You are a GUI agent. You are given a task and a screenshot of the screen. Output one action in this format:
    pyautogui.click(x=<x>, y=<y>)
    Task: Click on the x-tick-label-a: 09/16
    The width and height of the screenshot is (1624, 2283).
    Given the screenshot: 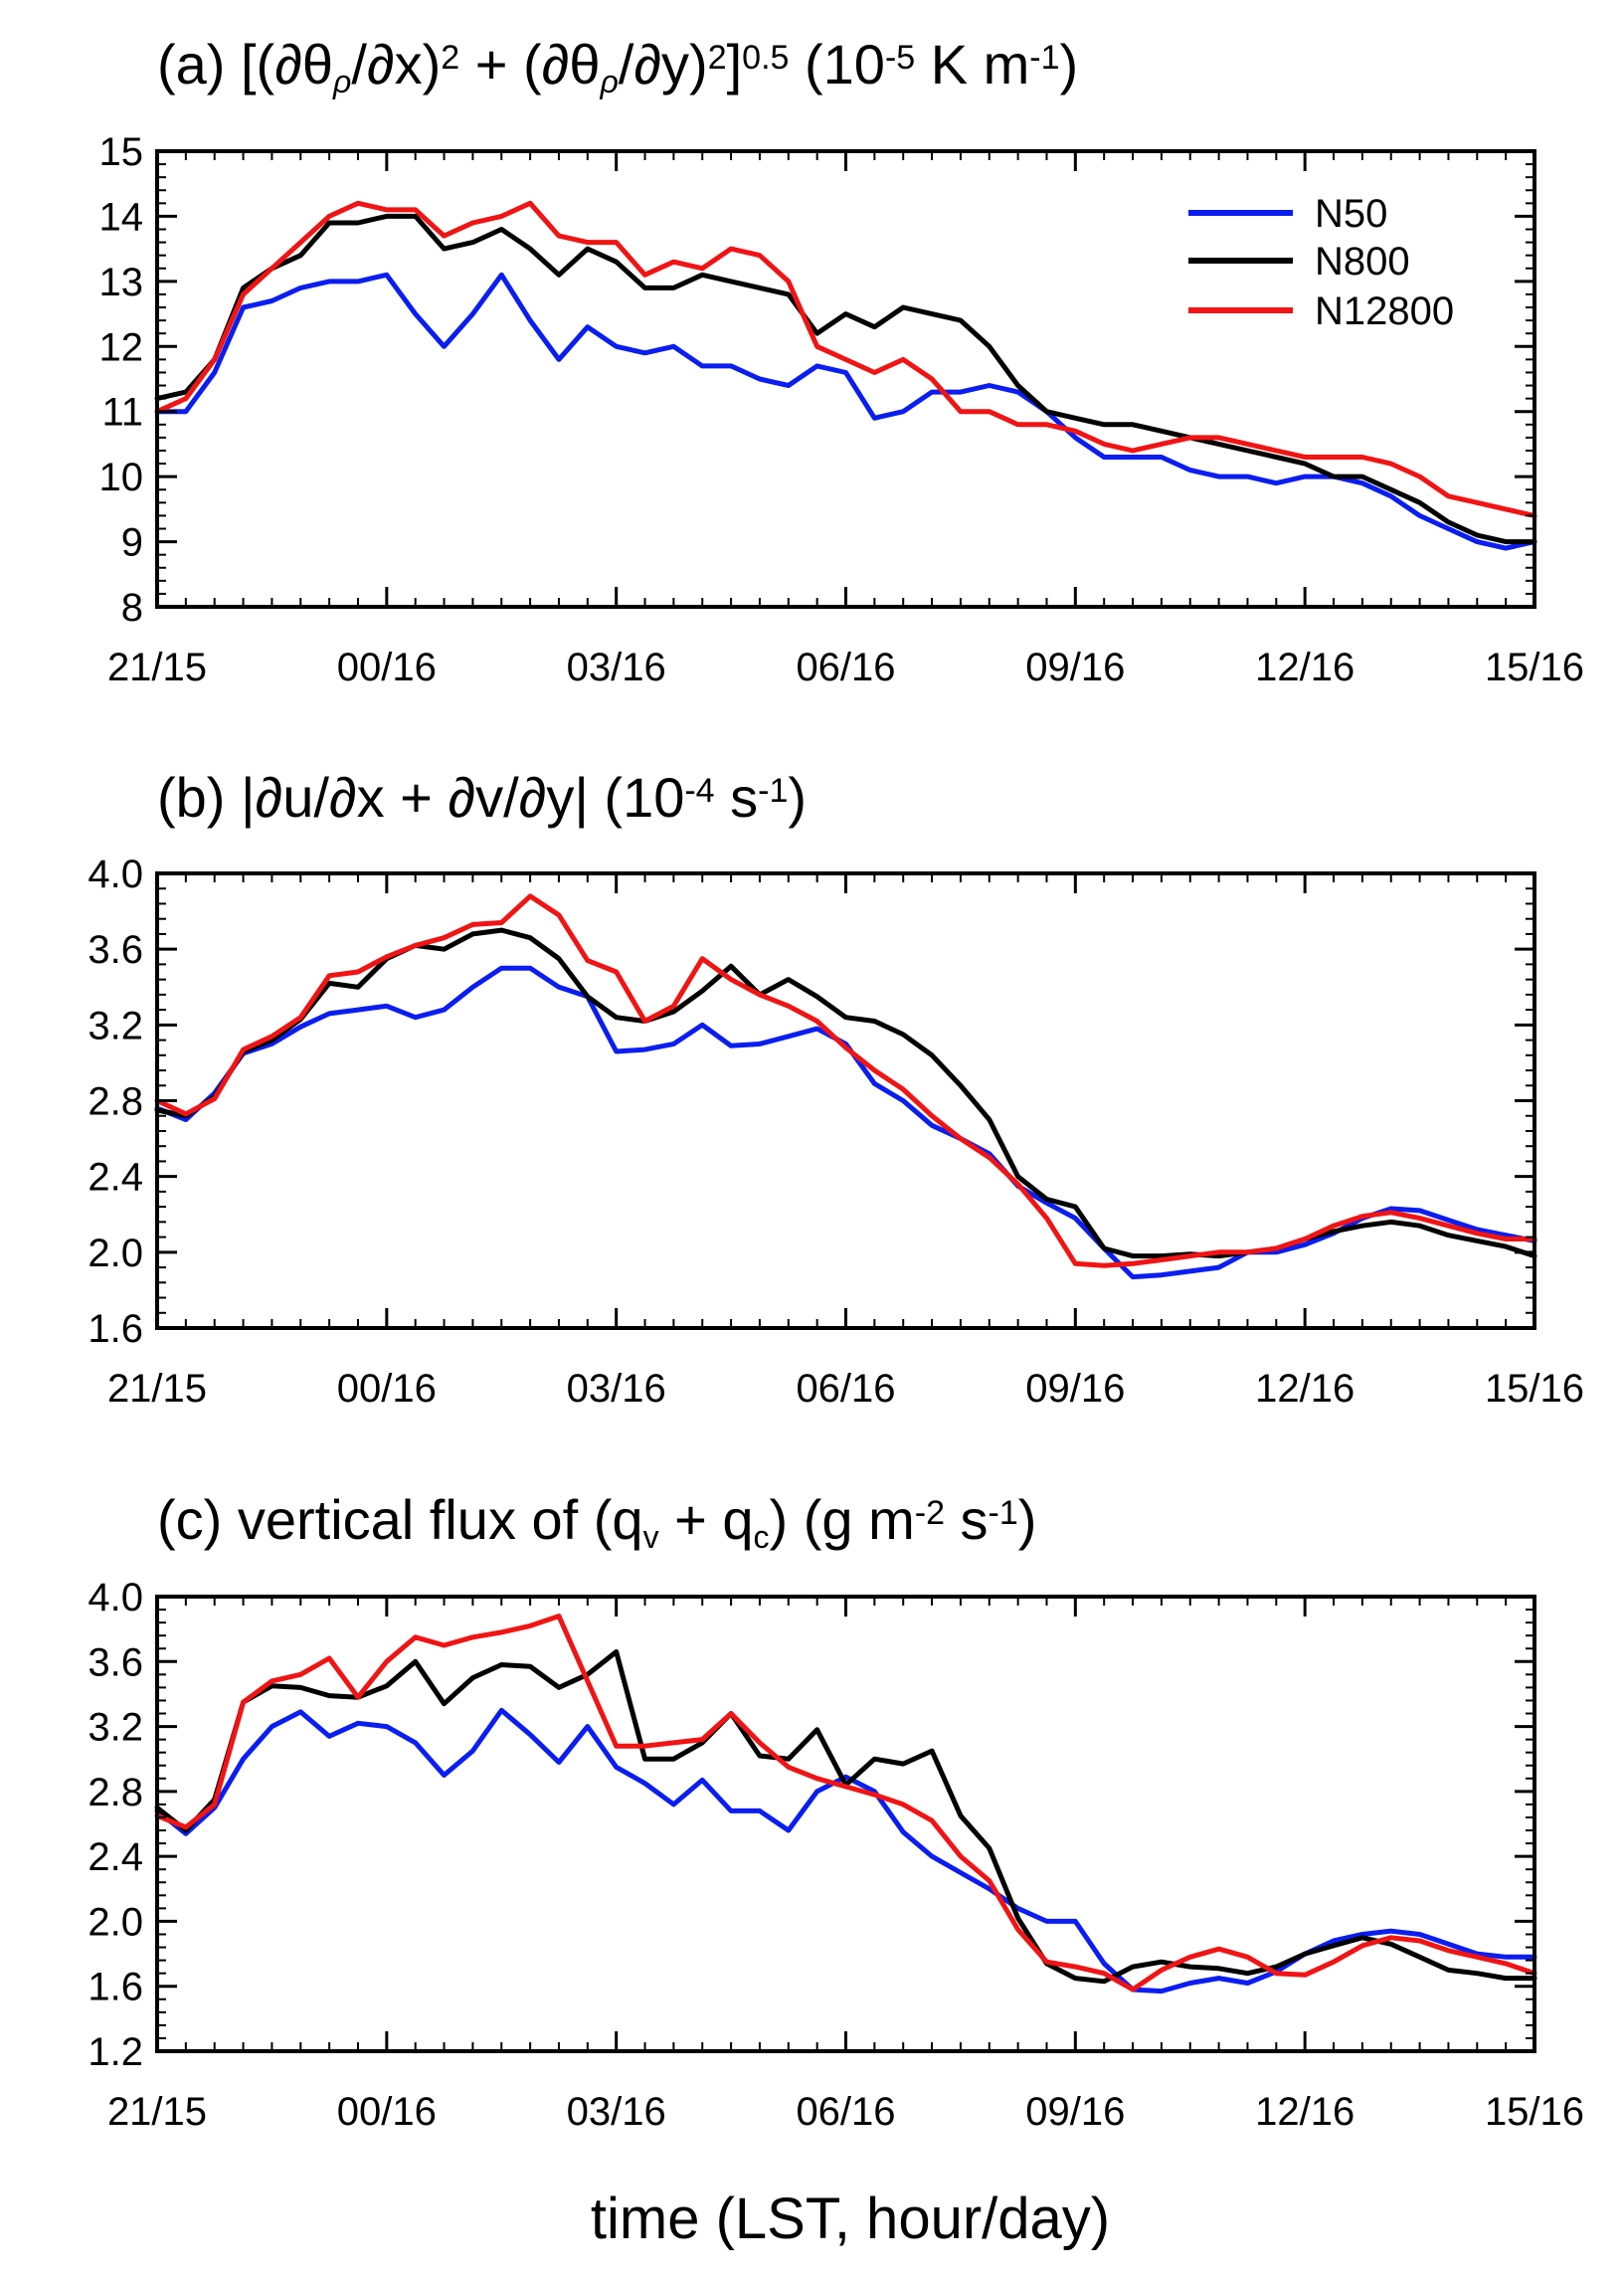 What is the action you would take?
    pyautogui.click(x=1075, y=668)
    